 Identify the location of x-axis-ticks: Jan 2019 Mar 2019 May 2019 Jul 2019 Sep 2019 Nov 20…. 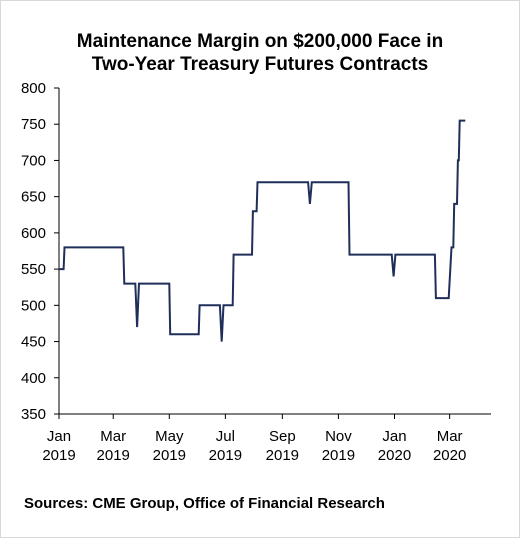
(254, 439).